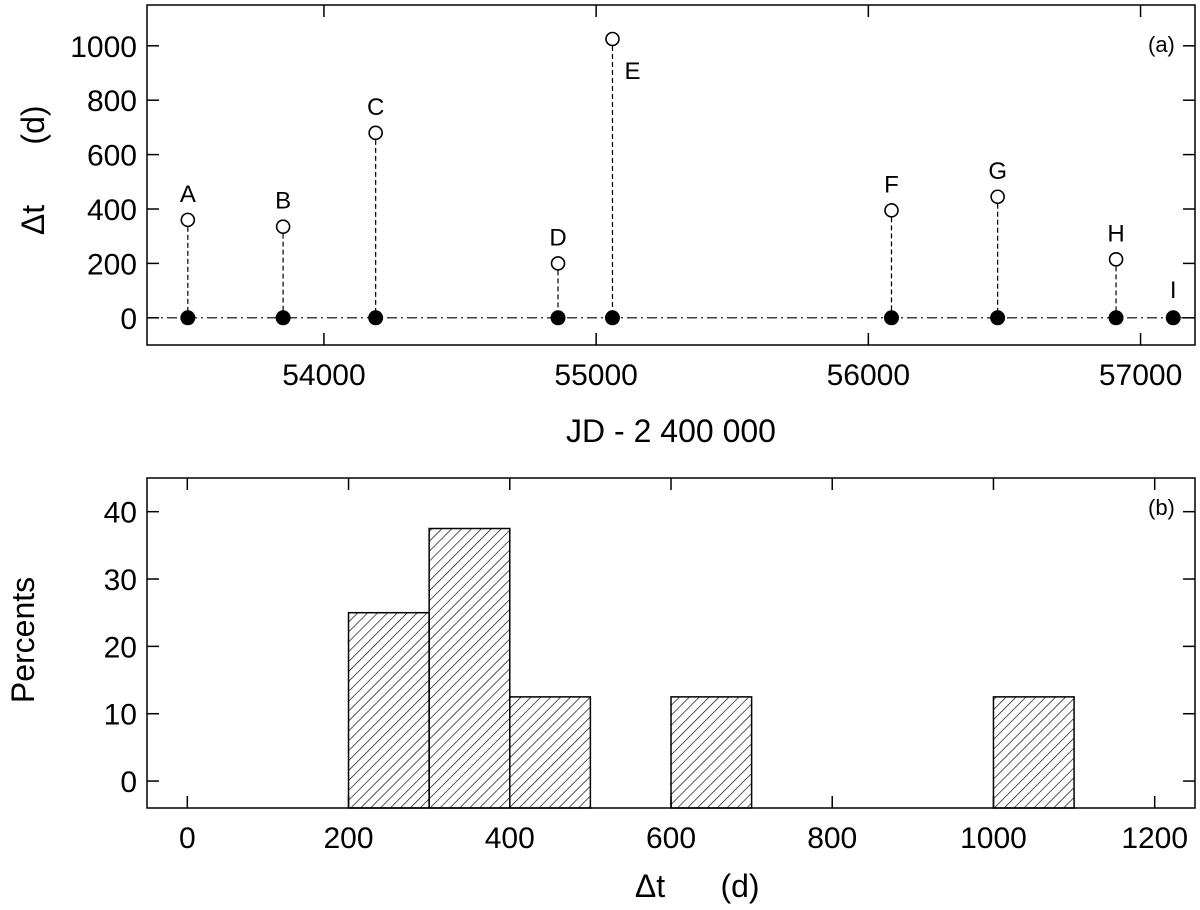 The image size is (1200, 910). Describe the element at coordinates (375, 107) in the screenshot. I see `point-letter-label: C` at that location.